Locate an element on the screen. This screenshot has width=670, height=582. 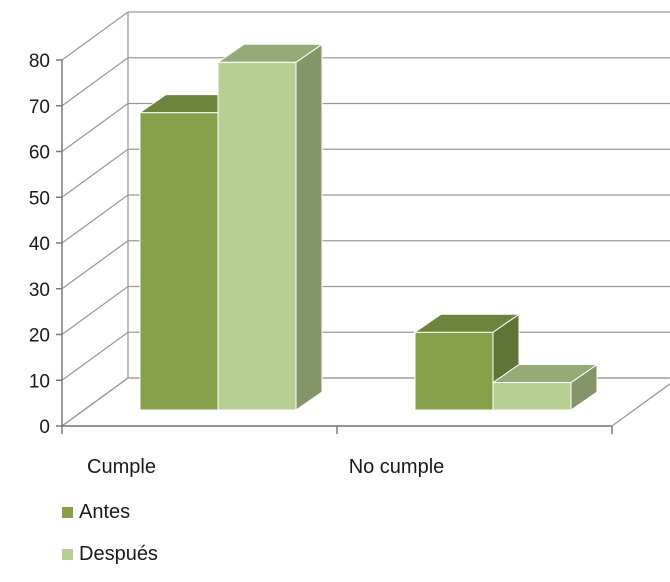
legend: Antes Después is located at coordinates (110, 540).